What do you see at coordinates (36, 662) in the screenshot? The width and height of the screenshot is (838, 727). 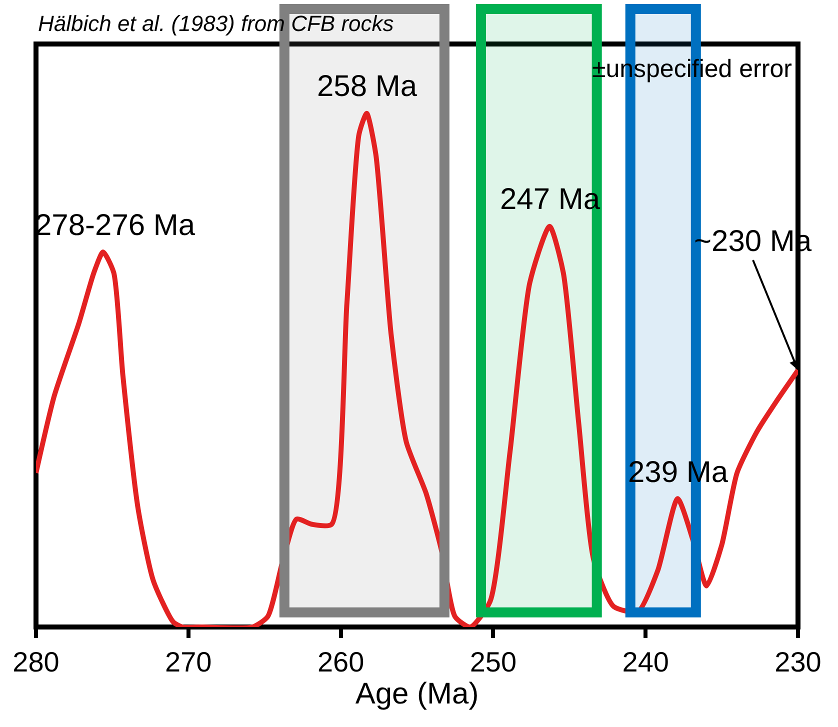 I see `x-tick-label: 280` at bounding box center [36, 662].